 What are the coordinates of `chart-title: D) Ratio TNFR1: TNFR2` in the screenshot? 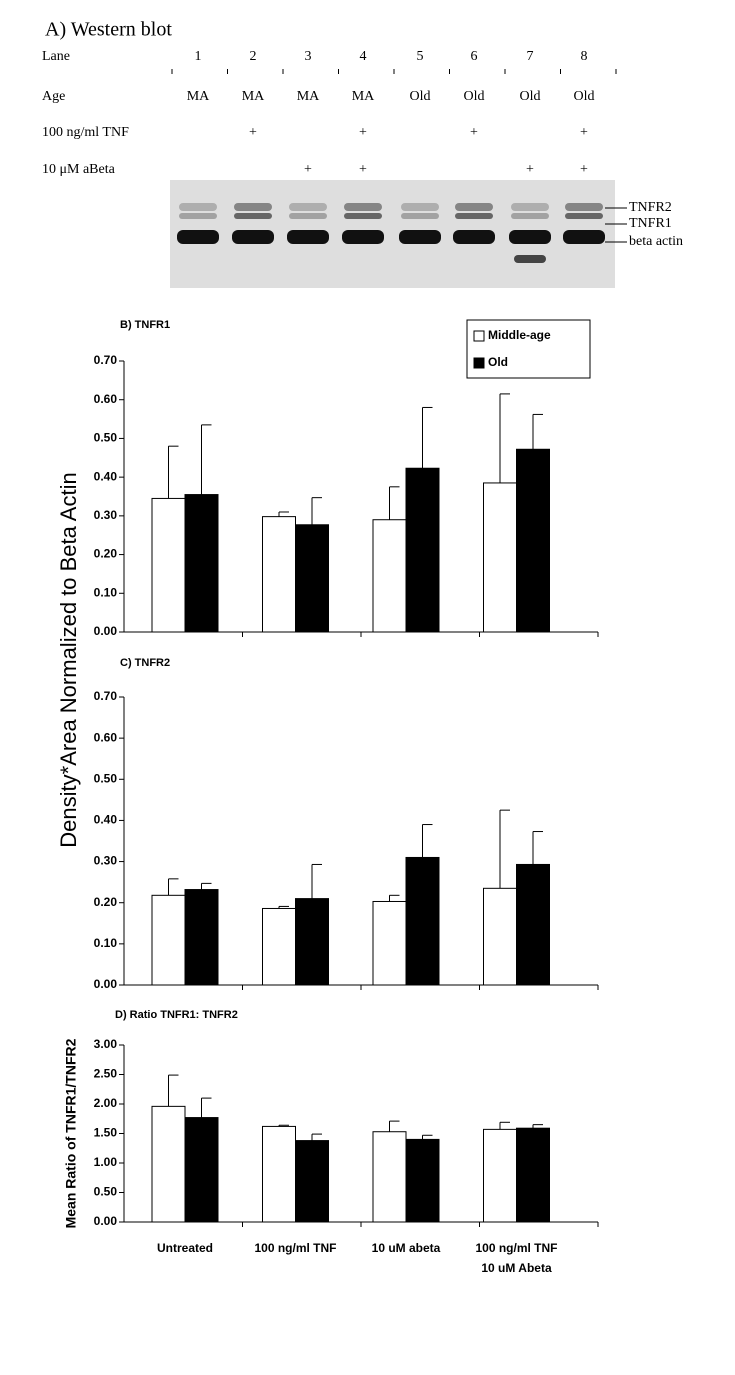 It's located at (176, 1015).